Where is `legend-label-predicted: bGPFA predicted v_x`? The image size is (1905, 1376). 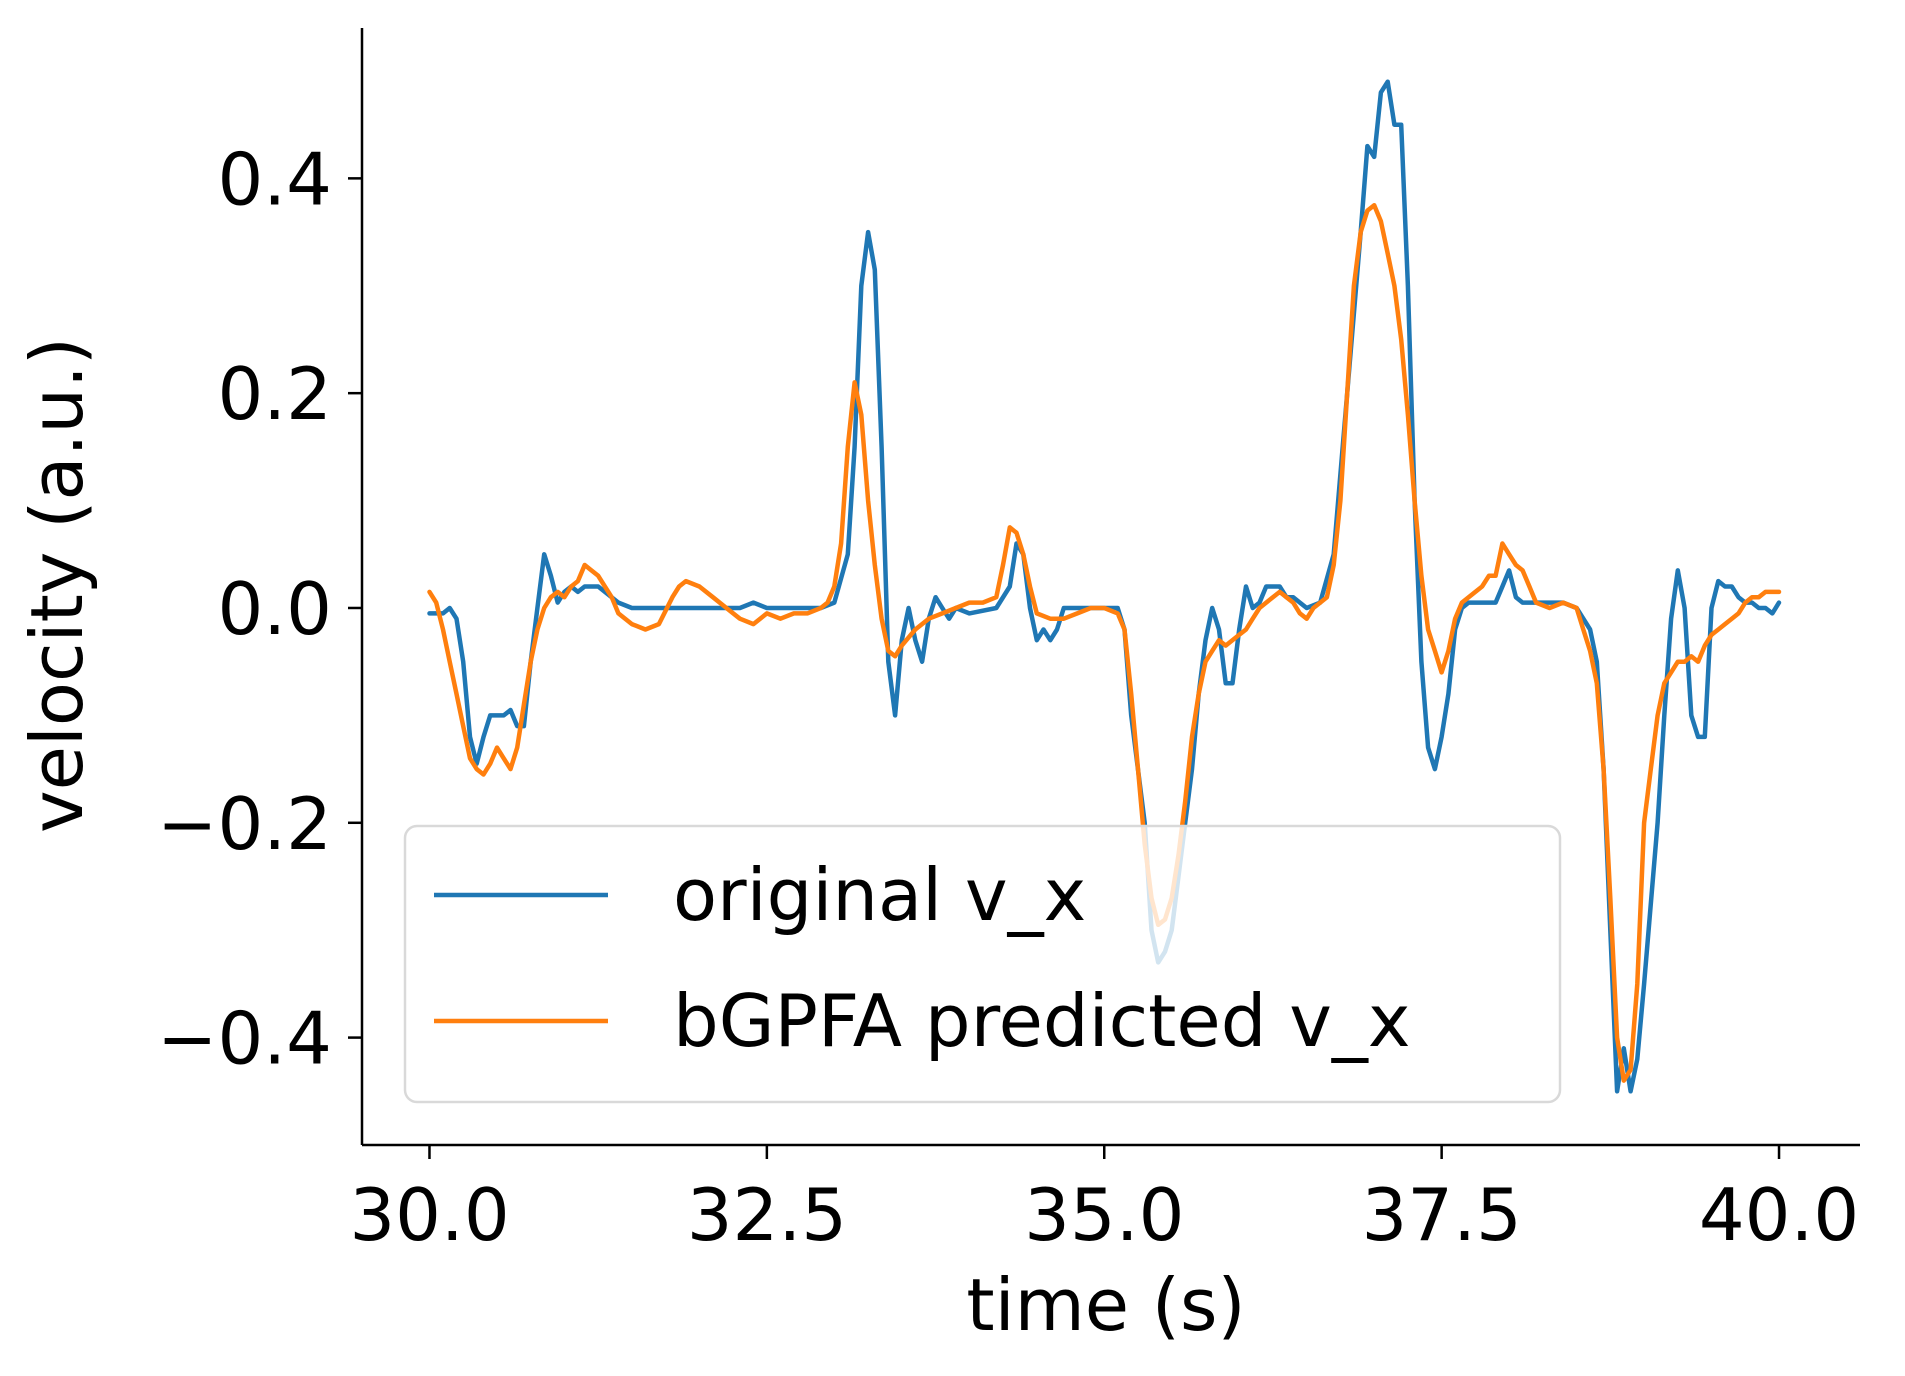 legend-label-predicted: bGPFA predicted v_x is located at coordinates (1042, 1021).